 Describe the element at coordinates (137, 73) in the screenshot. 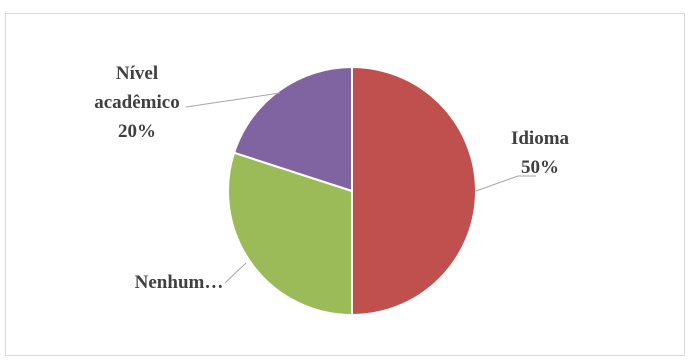

I see `label-nivel-line1: Nível` at that location.